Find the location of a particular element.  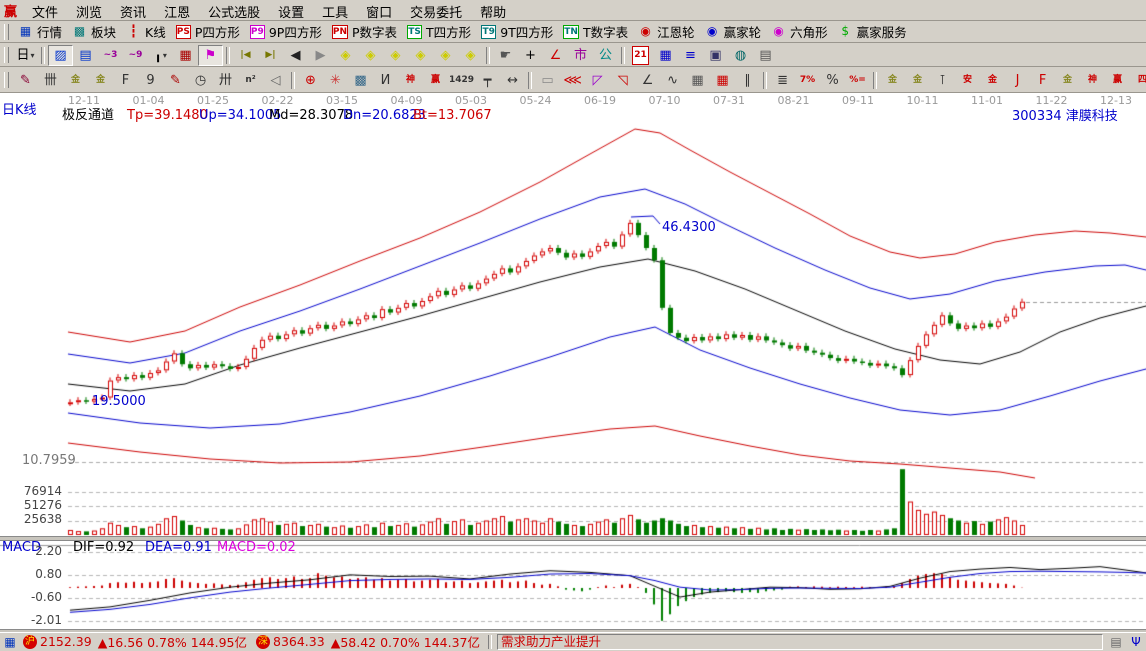

t-digit-table: TN T数字表 is located at coordinates (595, 31).